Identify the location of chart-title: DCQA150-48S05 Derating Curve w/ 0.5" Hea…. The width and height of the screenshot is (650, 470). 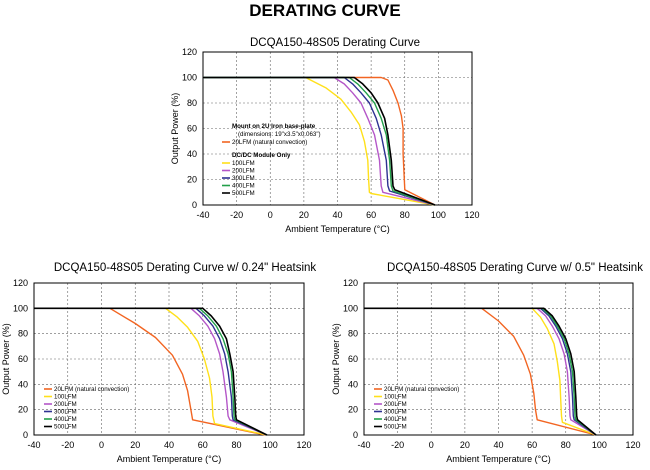
(515, 268).